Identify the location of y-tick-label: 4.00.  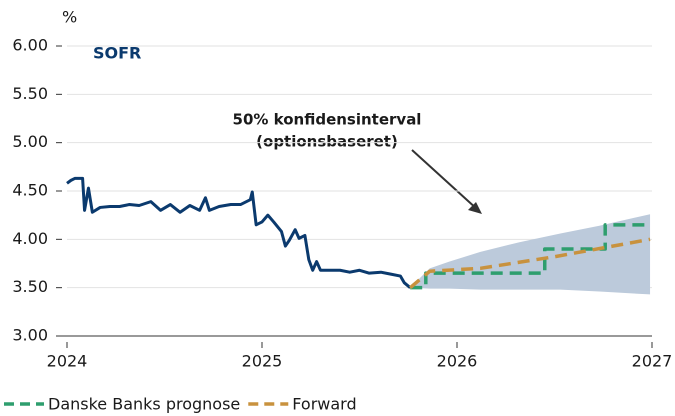
(30, 238).